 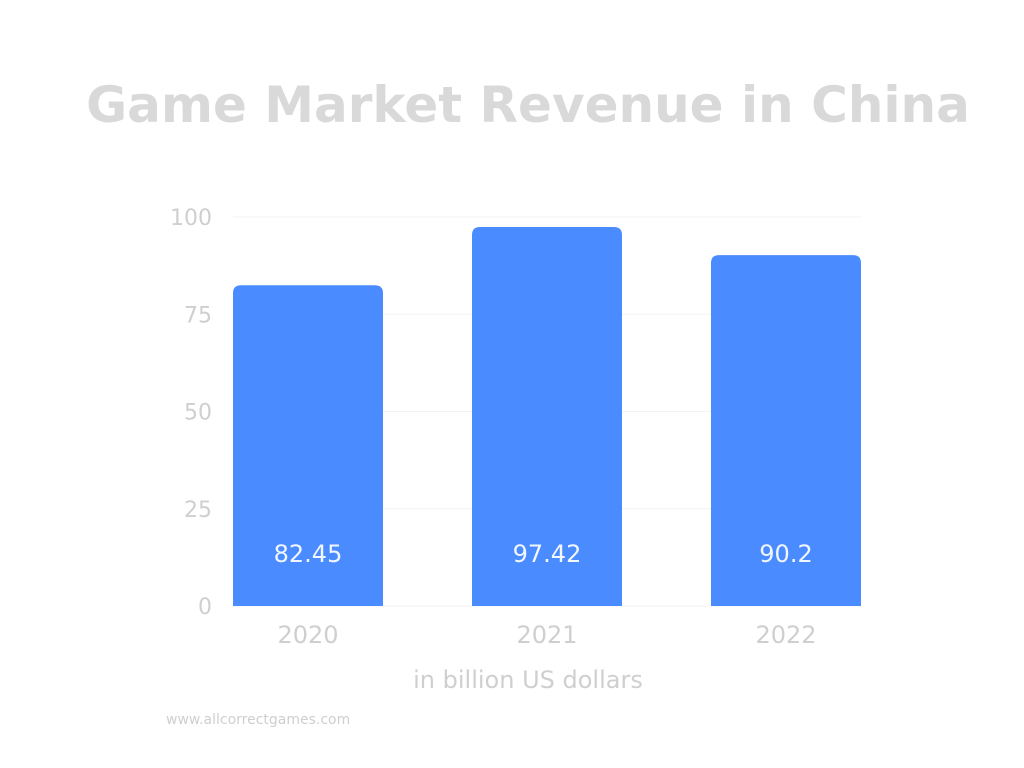 I want to click on value-labels: 82.45 97.42 90.2, so click(x=543, y=554).